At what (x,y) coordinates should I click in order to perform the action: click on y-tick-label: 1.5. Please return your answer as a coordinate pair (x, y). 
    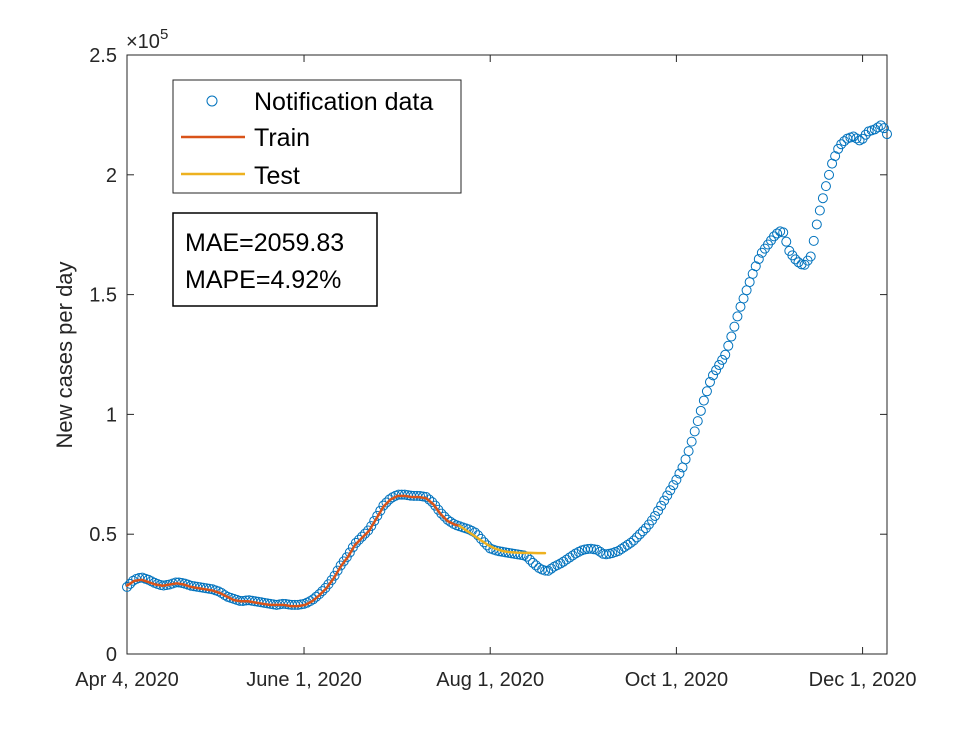
    Looking at the image, I should click on (103, 296).